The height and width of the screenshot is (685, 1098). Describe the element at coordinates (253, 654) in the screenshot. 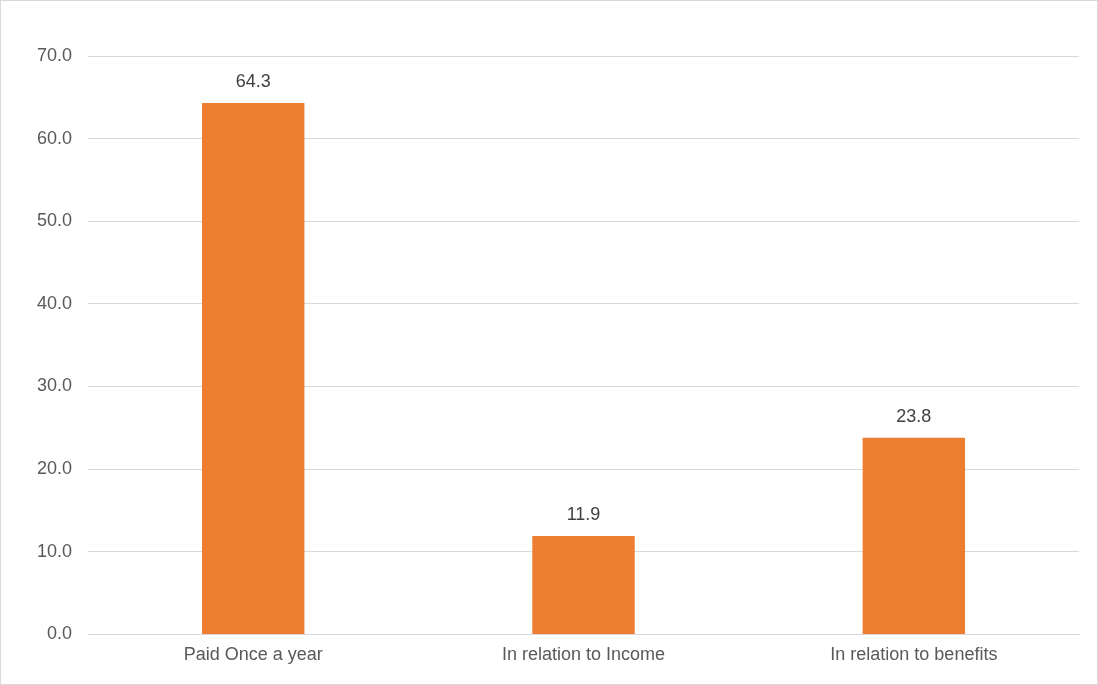

I see `x-tick-label: Paid Once a year` at that location.